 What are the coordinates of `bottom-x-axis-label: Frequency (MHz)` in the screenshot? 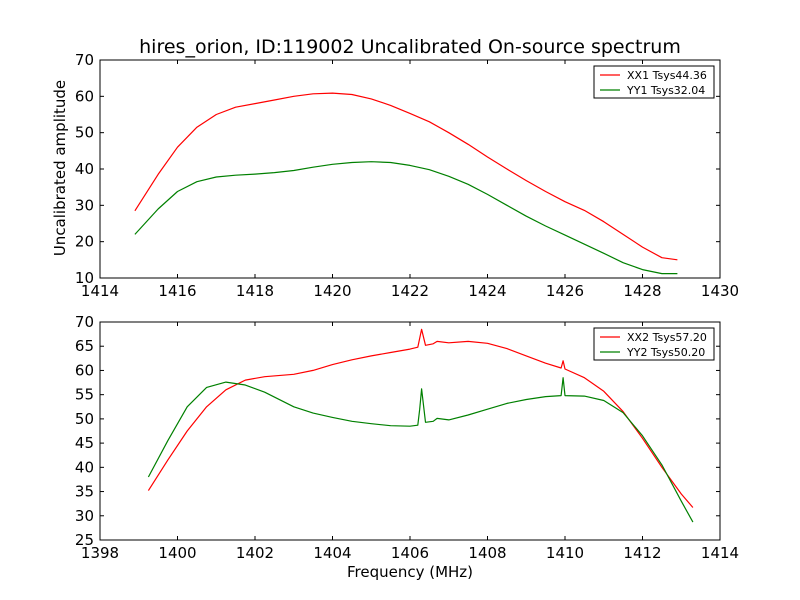 It's located at (410, 572).